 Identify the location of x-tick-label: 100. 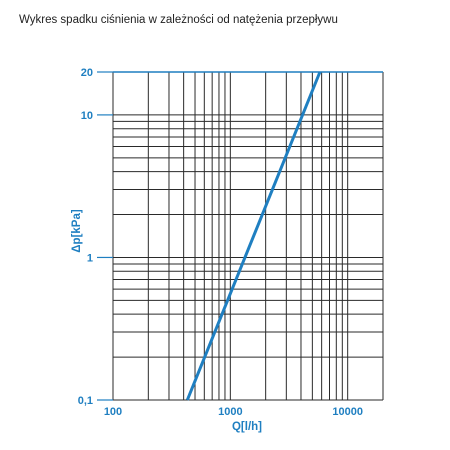
(113, 412).